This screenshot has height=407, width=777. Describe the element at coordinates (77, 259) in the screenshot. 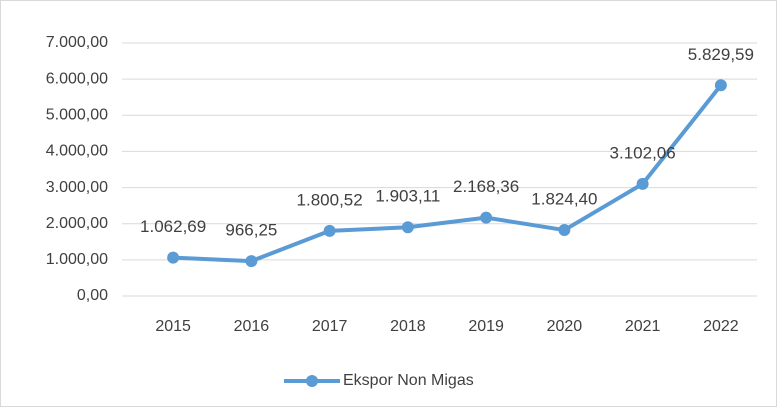

I see `y-tick-label: 1.000,00` at that location.